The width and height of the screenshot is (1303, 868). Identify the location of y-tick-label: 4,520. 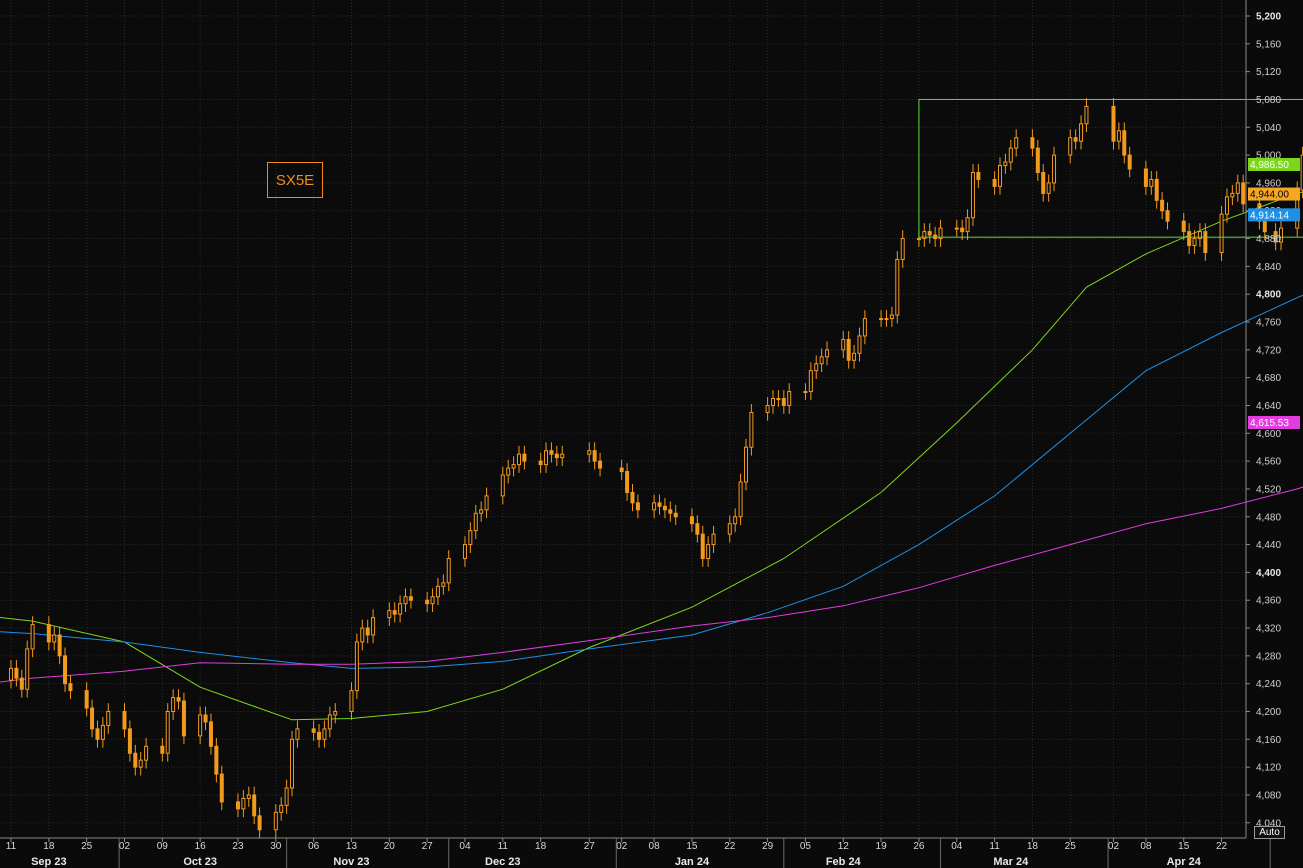
(1268, 489).